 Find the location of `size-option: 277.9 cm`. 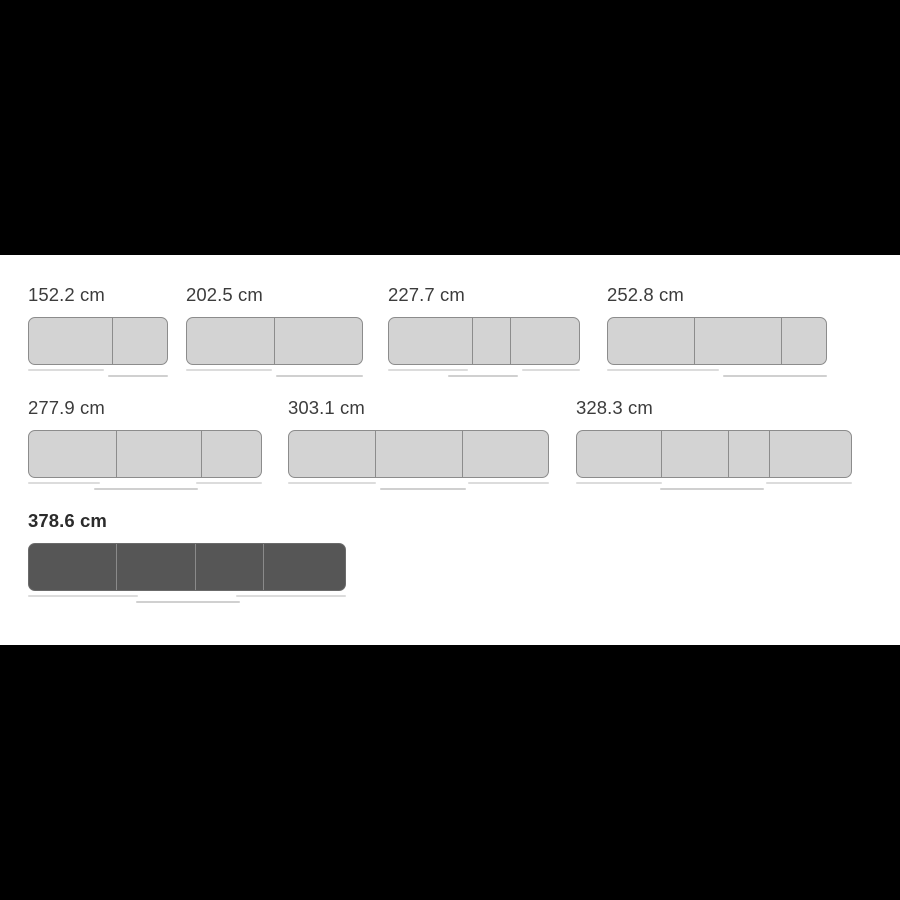

size-option: 277.9 cm is located at coordinates (145, 446).